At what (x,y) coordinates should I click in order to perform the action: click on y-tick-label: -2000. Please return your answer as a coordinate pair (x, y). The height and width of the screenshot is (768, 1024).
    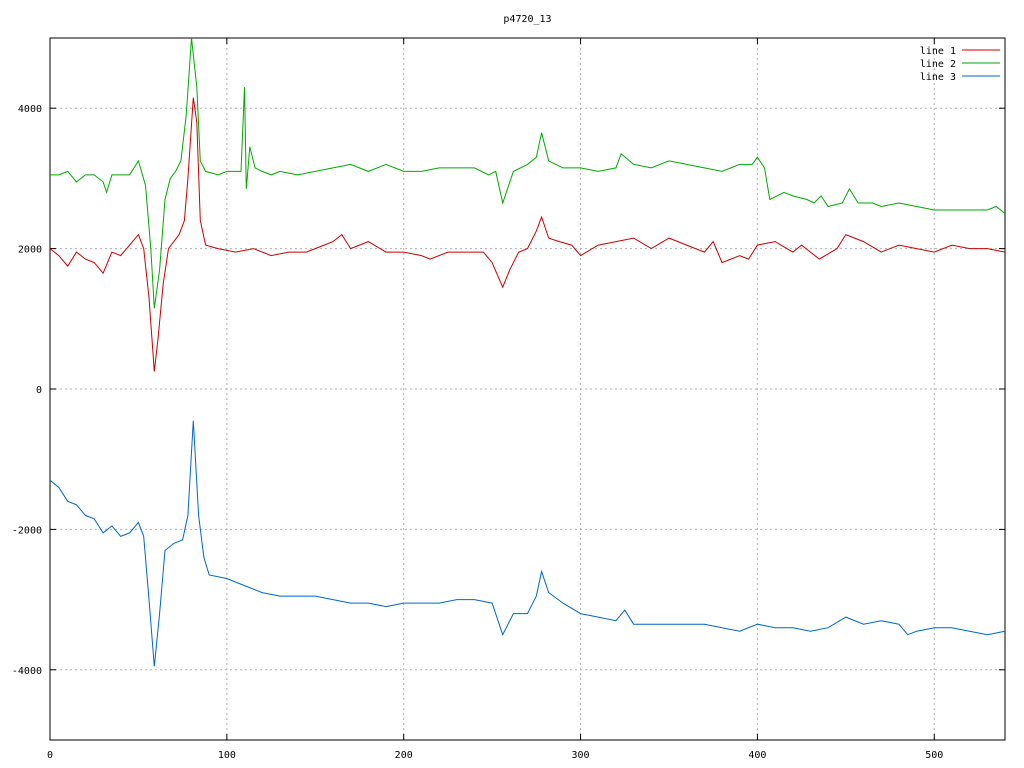
    Looking at the image, I should click on (27, 530).